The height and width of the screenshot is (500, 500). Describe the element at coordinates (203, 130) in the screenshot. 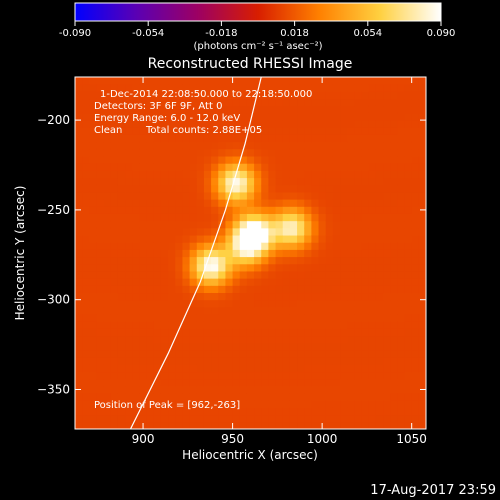

I see `annotation-total-counts: Total counts: 2.88E+05` at that location.